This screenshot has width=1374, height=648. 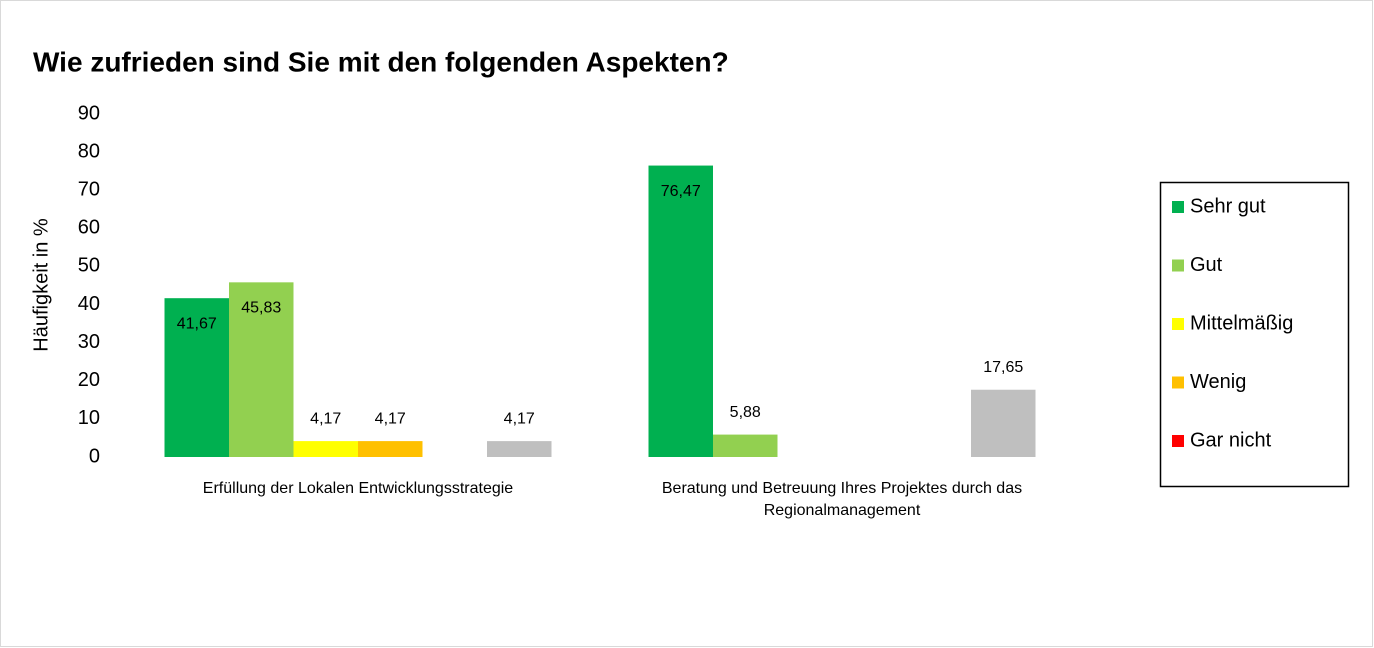 What do you see at coordinates (89, 190) in the screenshot?
I see `y-tick-label: 70` at bounding box center [89, 190].